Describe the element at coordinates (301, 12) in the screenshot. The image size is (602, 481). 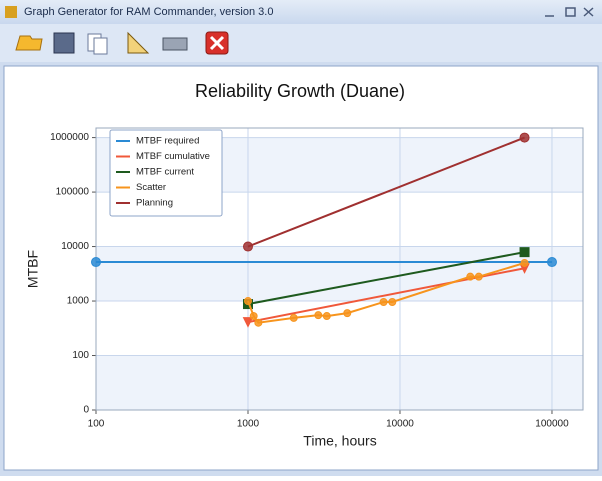
I see `title-bar` at that location.